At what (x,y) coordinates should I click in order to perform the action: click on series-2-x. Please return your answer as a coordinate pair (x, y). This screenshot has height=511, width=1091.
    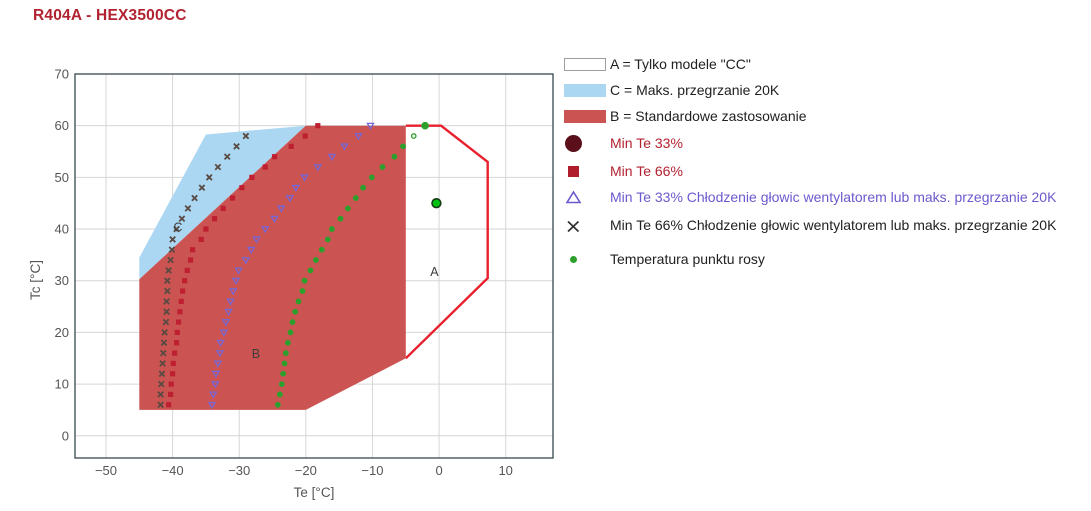
    Looking at the image, I should click on (203, 270).